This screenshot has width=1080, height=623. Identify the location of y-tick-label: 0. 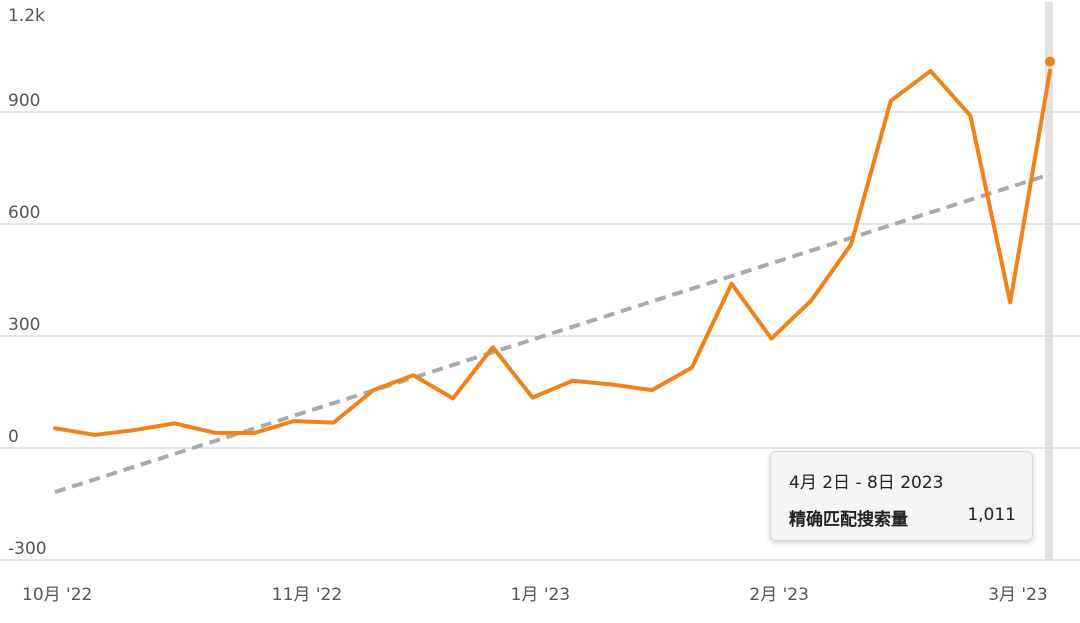
(13, 437).